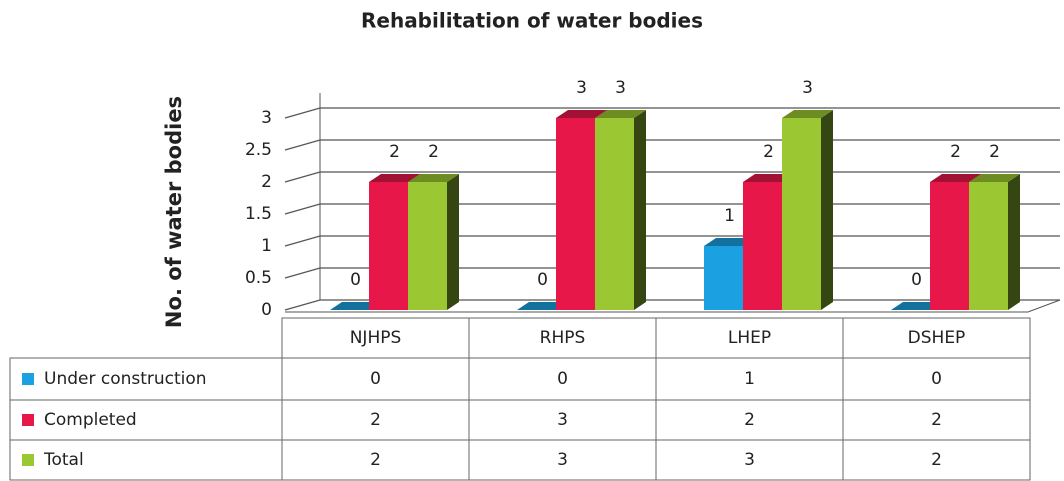 This screenshot has width=1064, height=481. Describe the element at coordinates (174, 212) in the screenshot. I see `y-axis-label: No. of water bodies` at that location.